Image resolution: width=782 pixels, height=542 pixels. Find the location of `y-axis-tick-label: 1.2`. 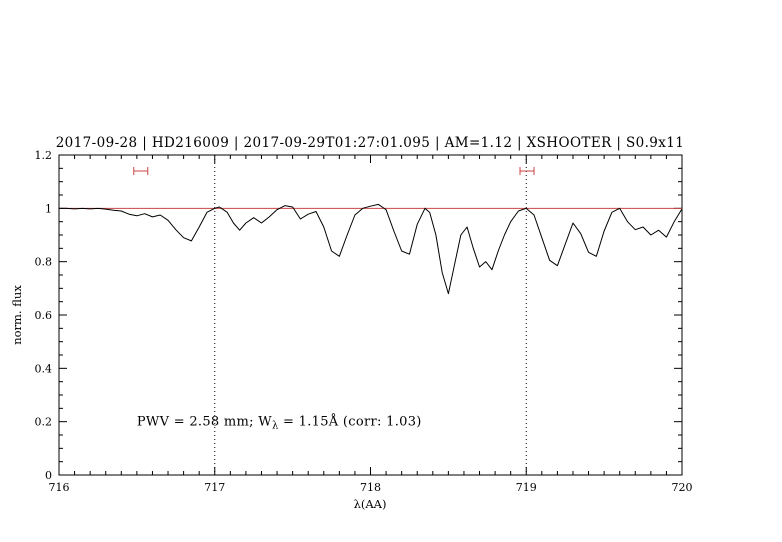

y-axis-tick-label: 1.2 is located at coordinates (44, 155).